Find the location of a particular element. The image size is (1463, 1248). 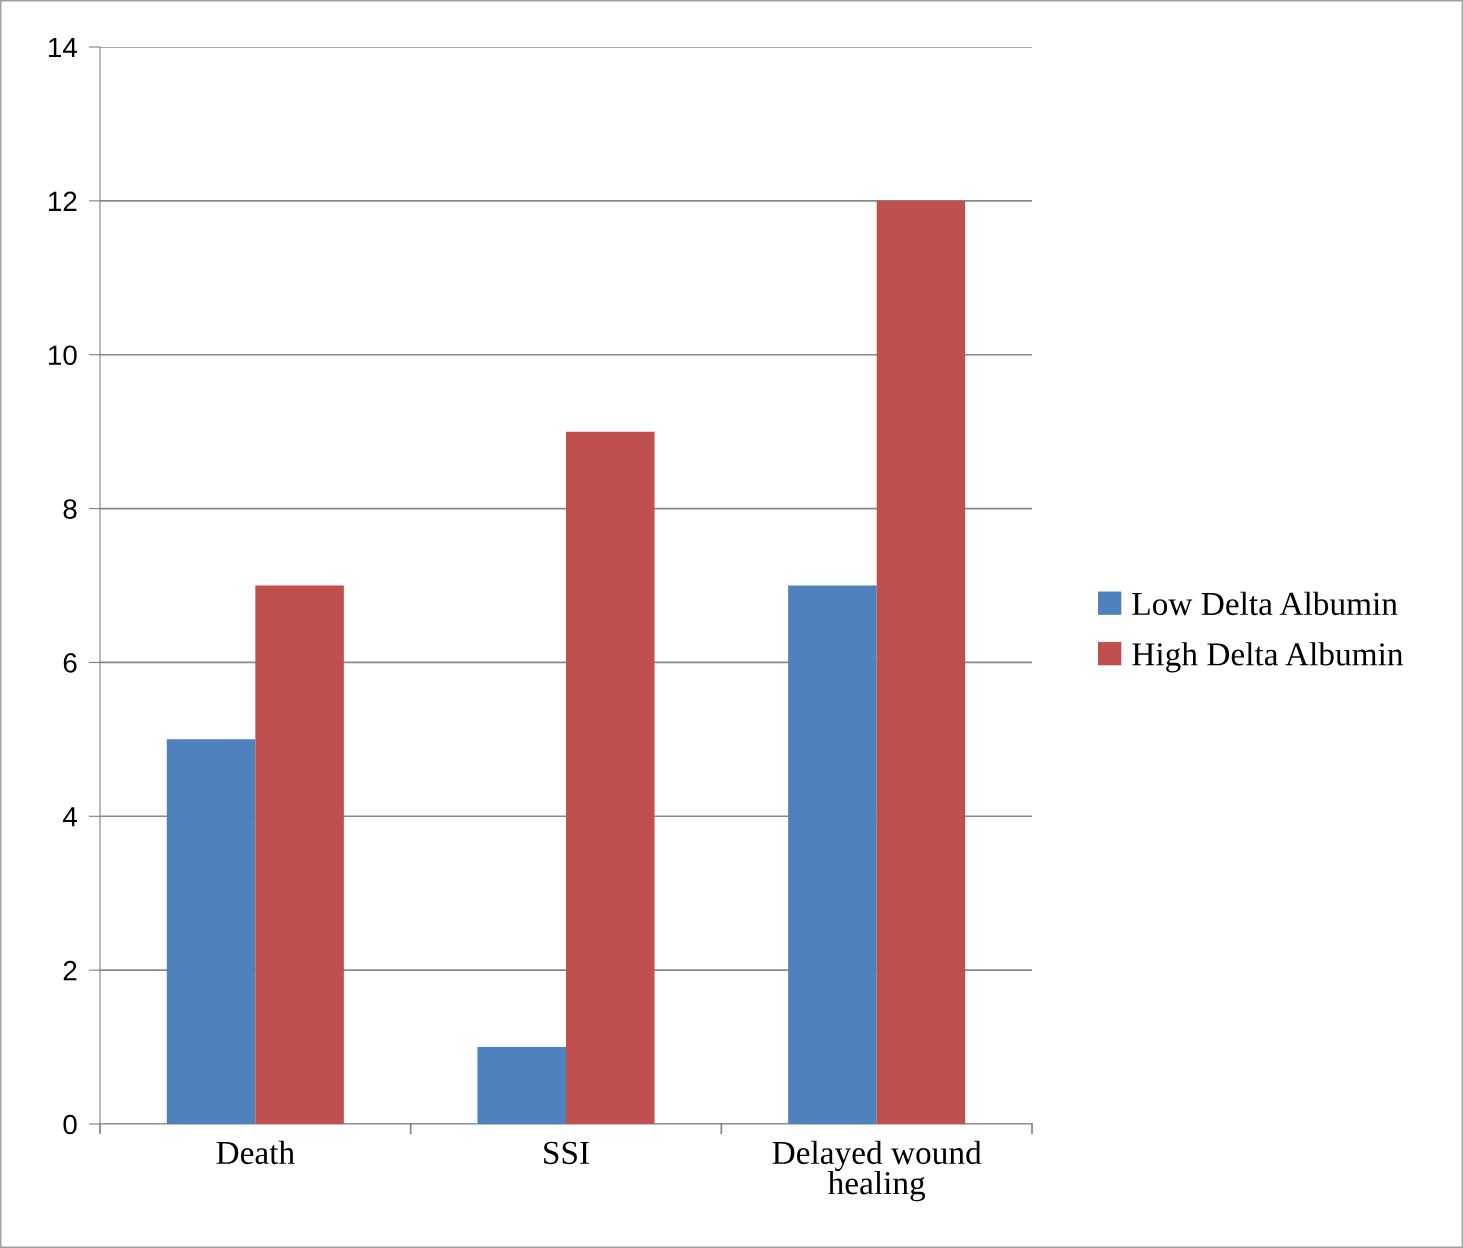

y-tick-label: 12 is located at coordinates (63, 201).